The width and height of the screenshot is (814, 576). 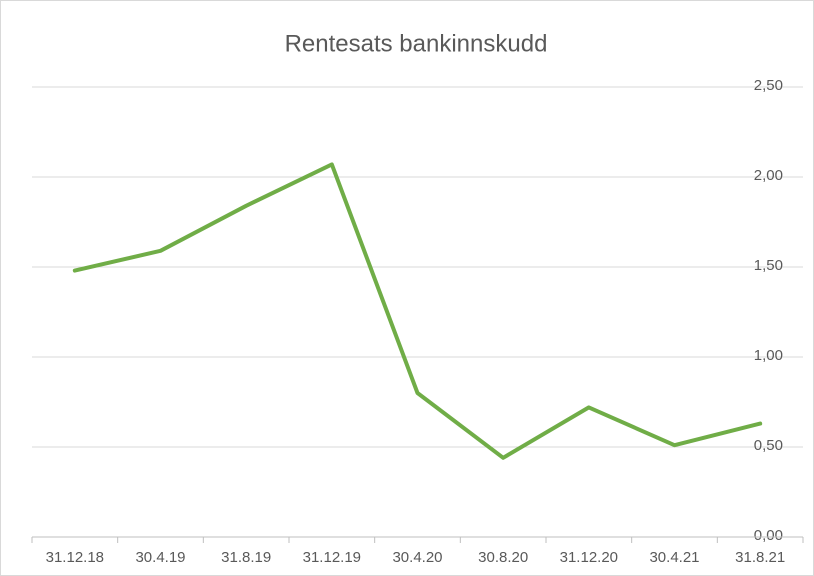 What do you see at coordinates (589, 557) in the screenshot?
I see `x-tick-label: 31.12.20` at bounding box center [589, 557].